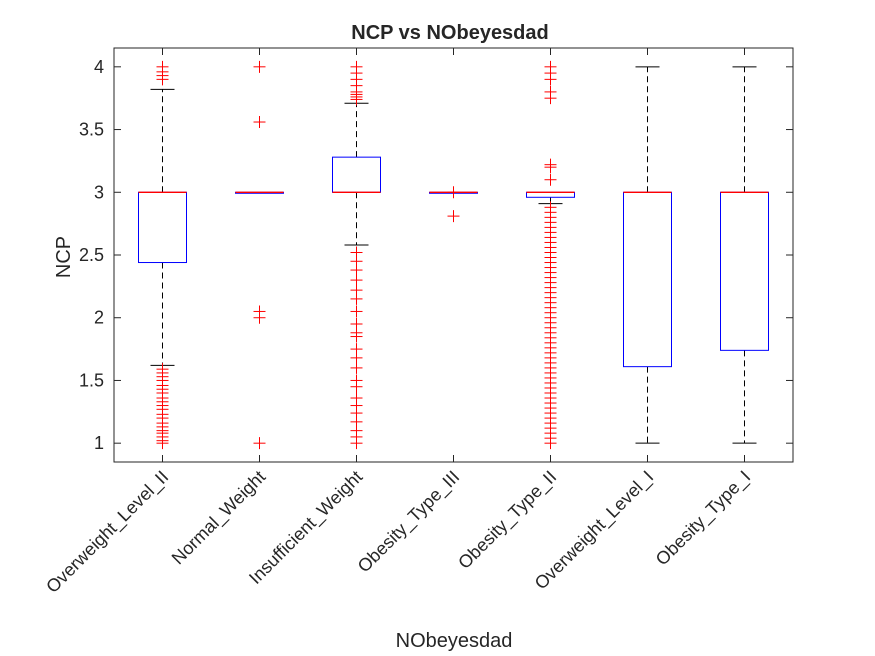 This screenshot has width=875, height=656. I want to click on y-tick-label: 3, so click(99, 192).